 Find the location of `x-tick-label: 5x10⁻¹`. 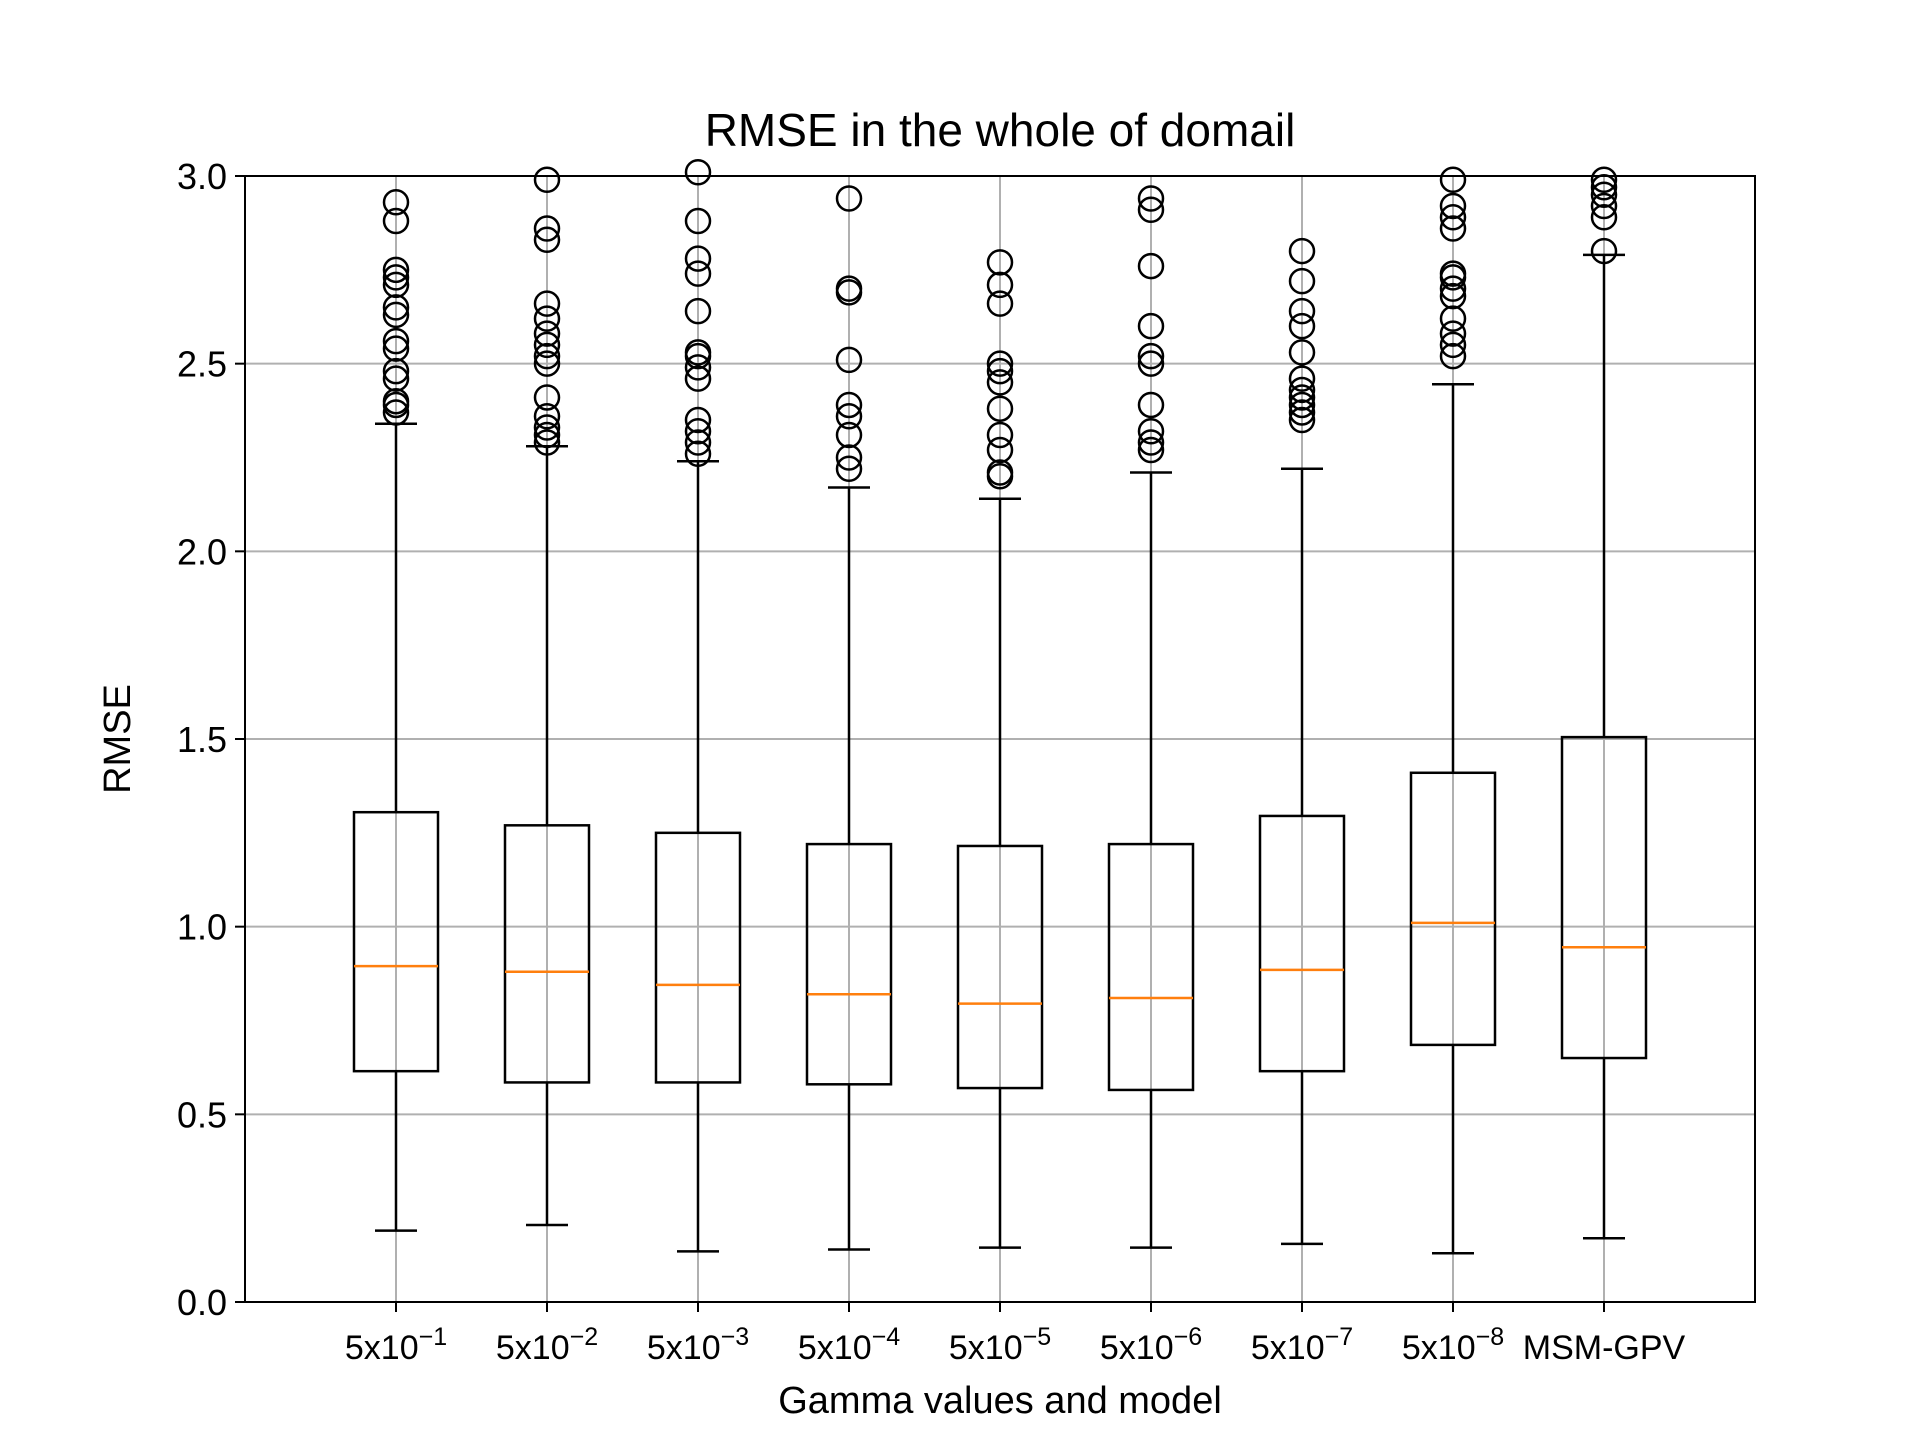

x-tick-label: 5x10⁻¹ is located at coordinates (396, 1345).